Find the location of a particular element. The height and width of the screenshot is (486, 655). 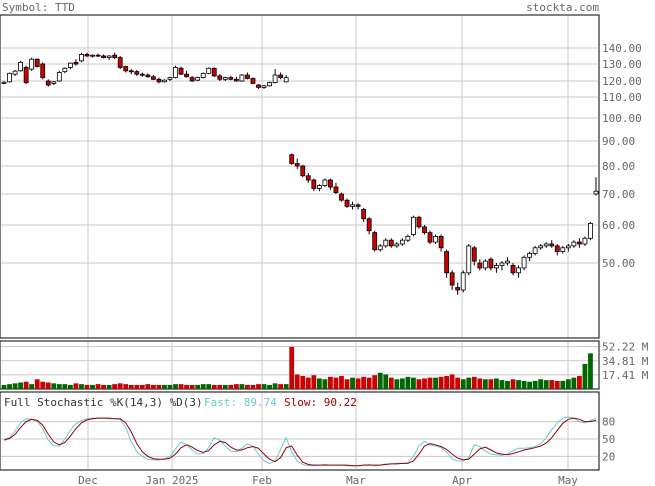

x-tick-label: Mar is located at coordinates (356, 480).